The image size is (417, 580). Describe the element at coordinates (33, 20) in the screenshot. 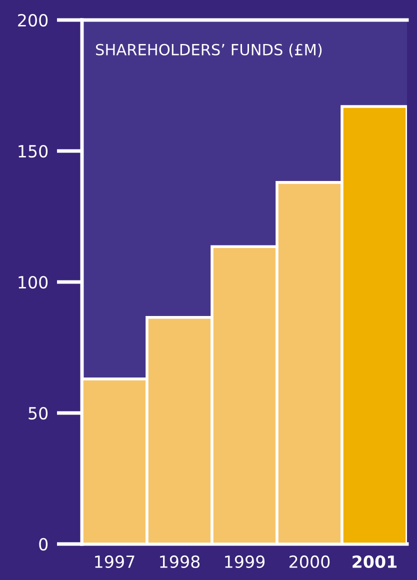

I see `y-tick-label: 200` at that location.